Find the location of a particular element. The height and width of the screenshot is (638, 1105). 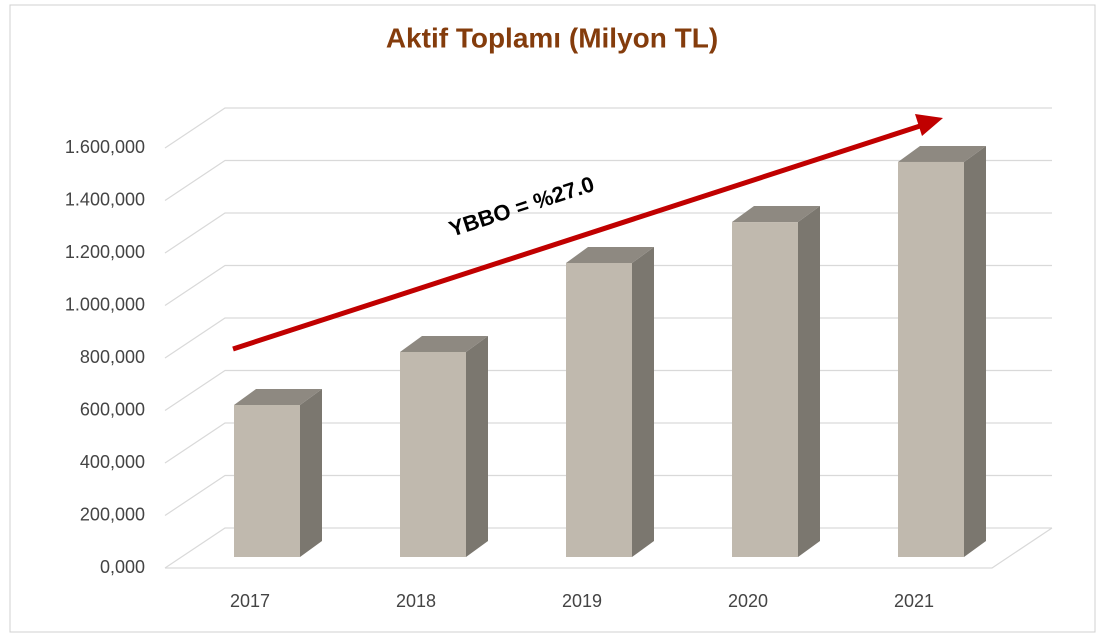

y-tick-label: 1.000,000 is located at coordinates (105, 304).